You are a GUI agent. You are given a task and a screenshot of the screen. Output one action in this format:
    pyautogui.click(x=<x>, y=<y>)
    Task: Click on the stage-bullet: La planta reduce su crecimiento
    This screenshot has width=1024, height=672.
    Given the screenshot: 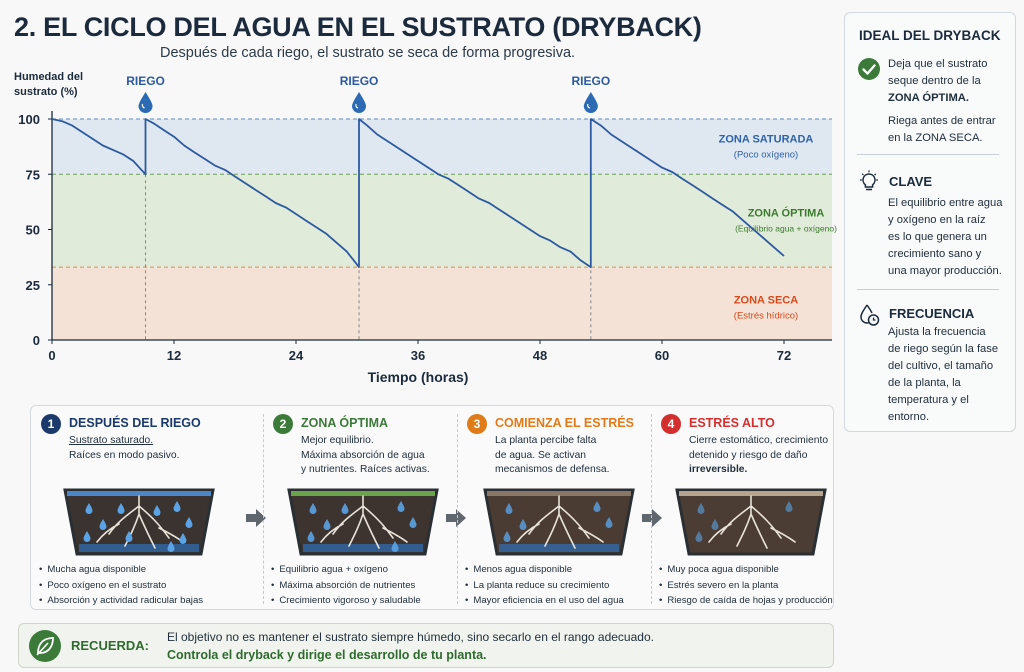 What is the action you would take?
    pyautogui.click(x=544, y=586)
    